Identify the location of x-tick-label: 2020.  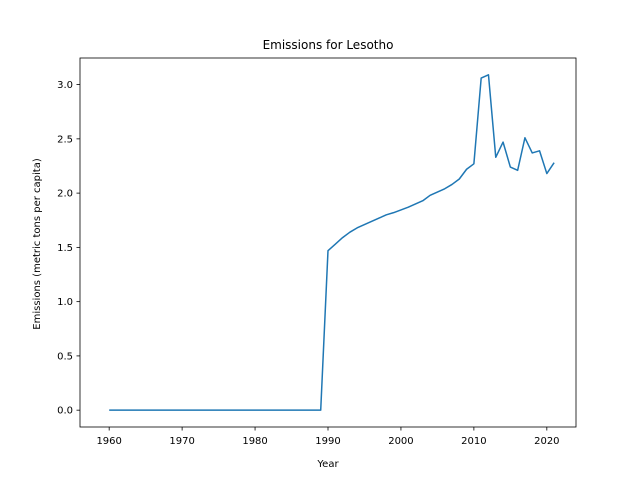
(546, 441).